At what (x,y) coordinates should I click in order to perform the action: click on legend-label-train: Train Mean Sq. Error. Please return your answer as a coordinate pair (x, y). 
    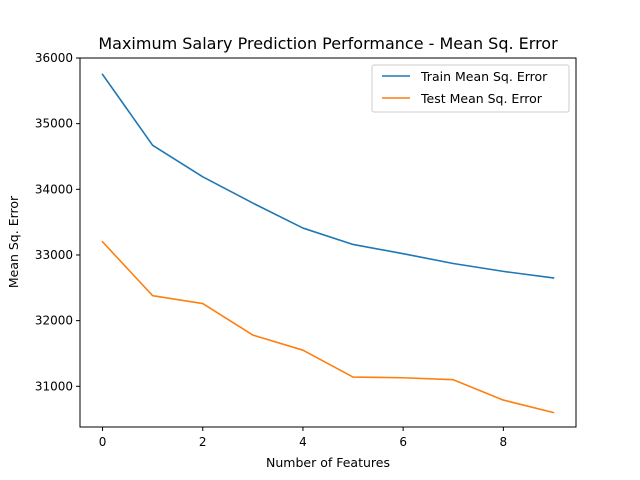
    Looking at the image, I should click on (484, 76).